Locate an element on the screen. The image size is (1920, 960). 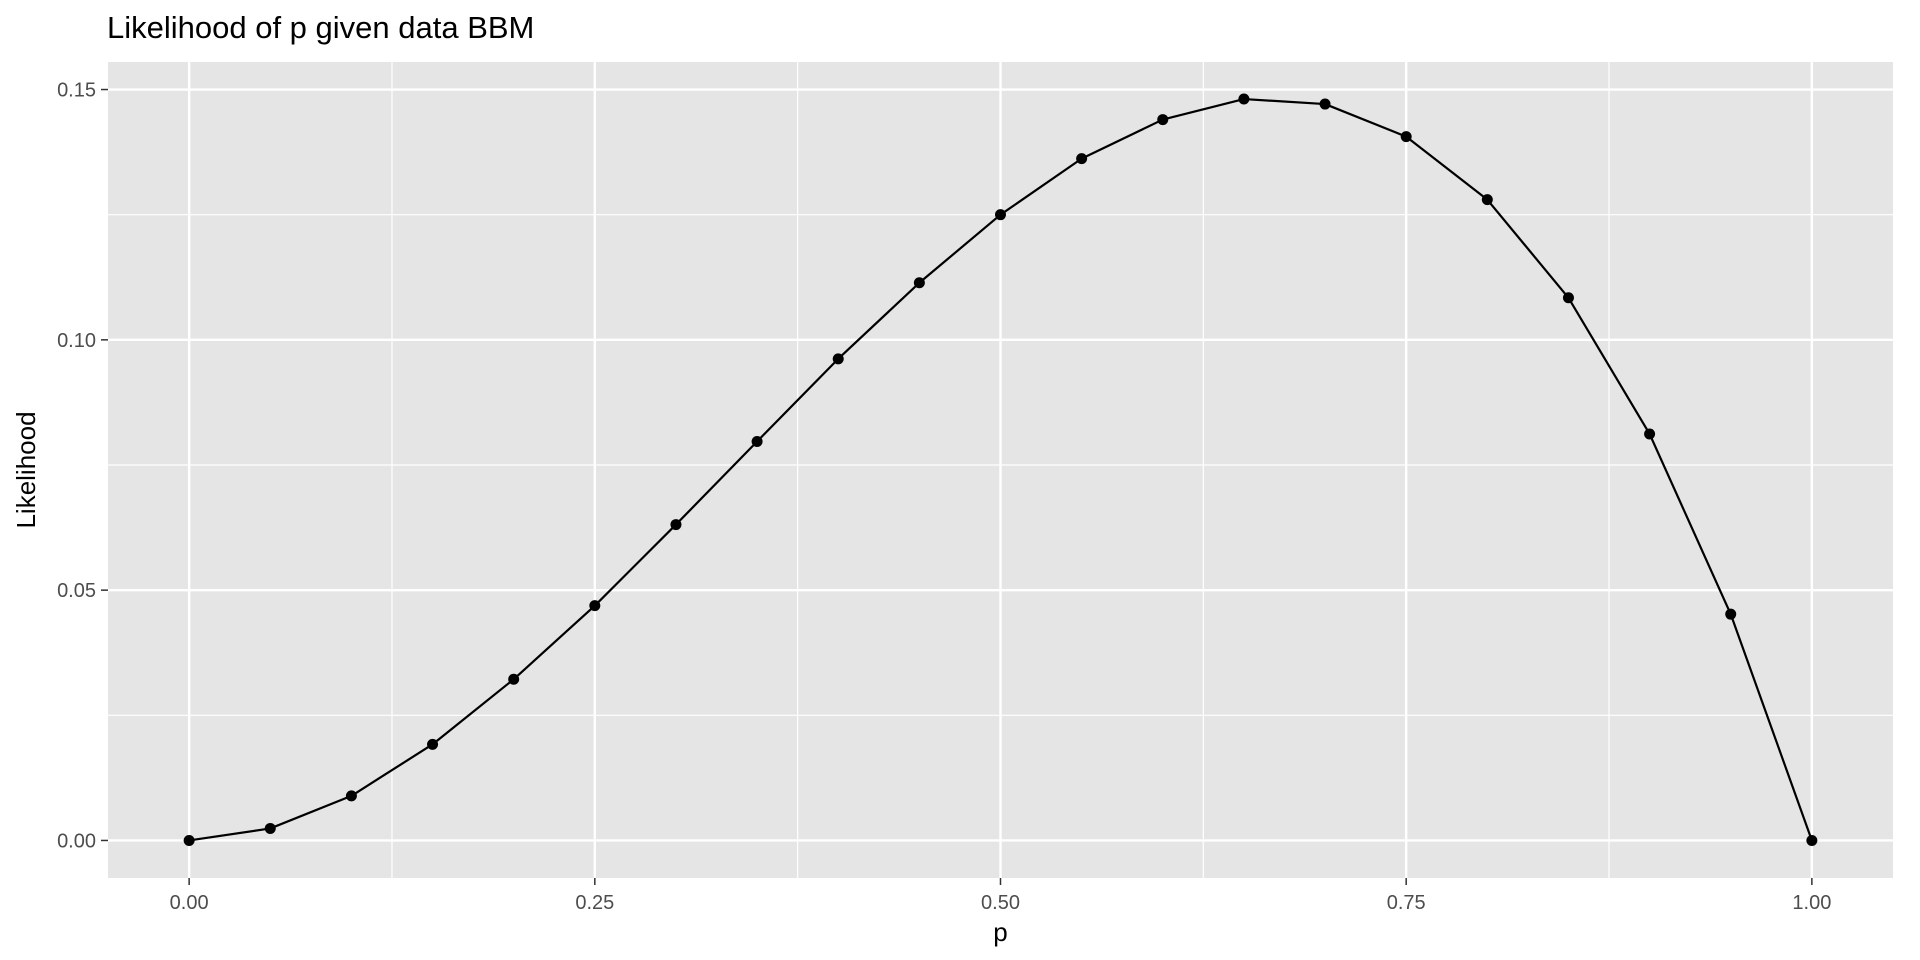
x-tick-label: 0.00 is located at coordinates (189, 903).